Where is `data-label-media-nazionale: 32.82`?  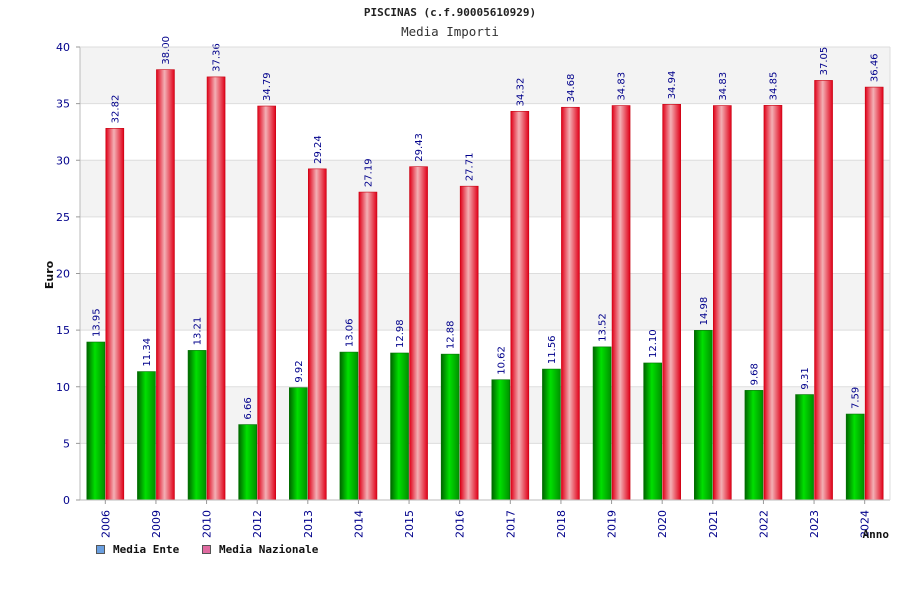
data-label-media-nazionale: 32.82 is located at coordinates (115, 109).